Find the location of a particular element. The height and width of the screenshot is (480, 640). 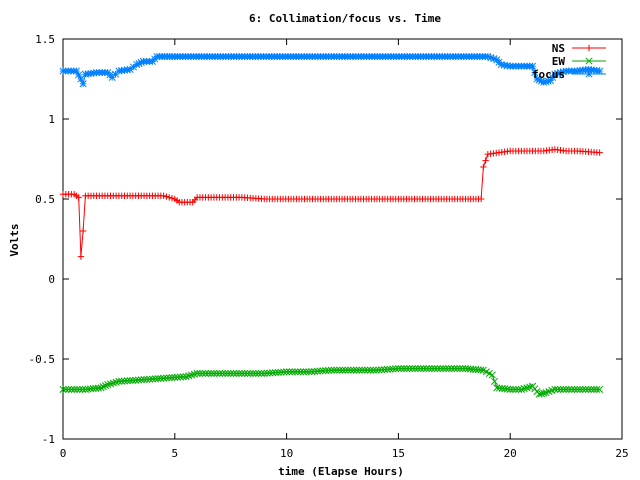

series-focus is located at coordinates (331, 70).